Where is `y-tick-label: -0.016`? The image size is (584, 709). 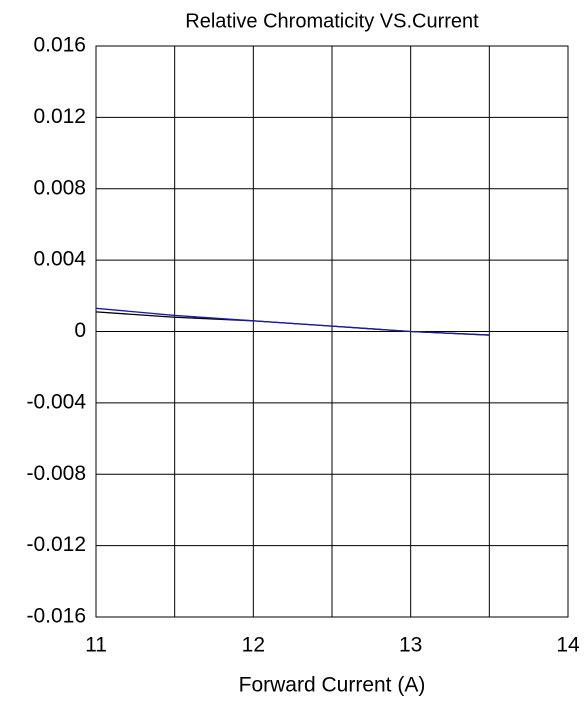 y-tick-label: -0.016 is located at coordinates (56, 616).